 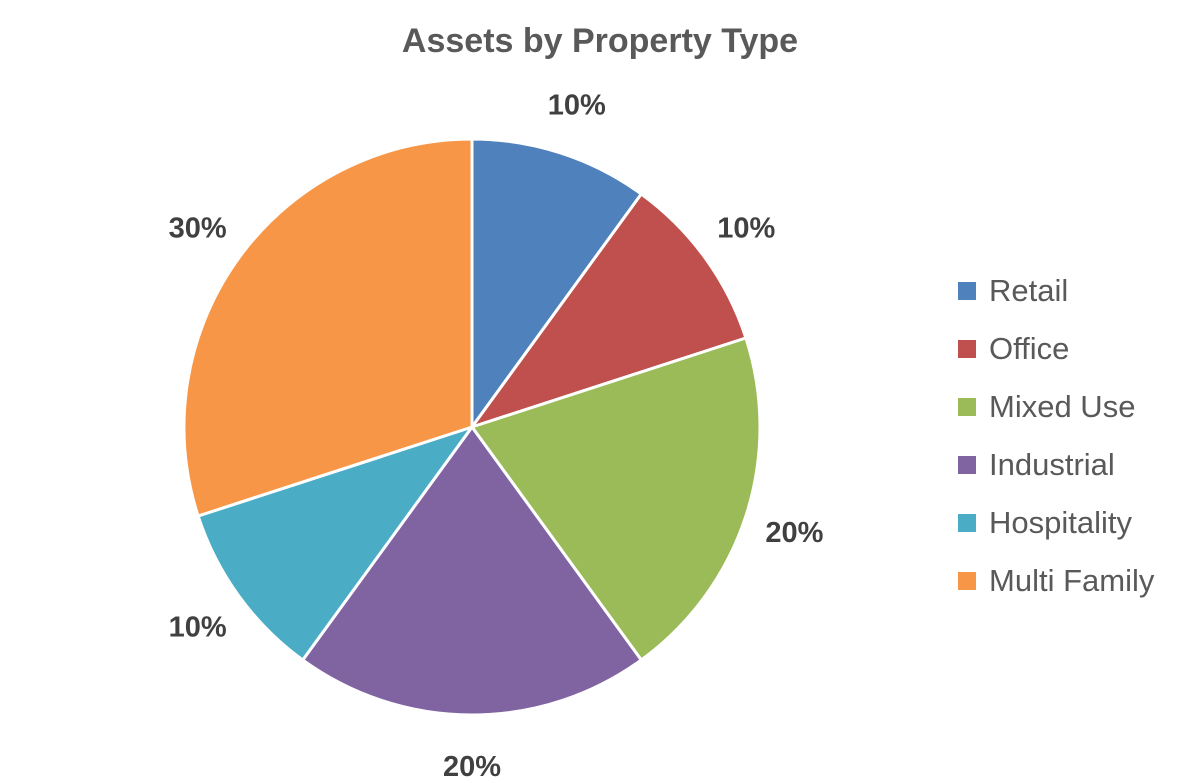 What do you see at coordinates (1062, 406) in the screenshot?
I see `legend-label-mixed-use: Mixed Use` at bounding box center [1062, 406].